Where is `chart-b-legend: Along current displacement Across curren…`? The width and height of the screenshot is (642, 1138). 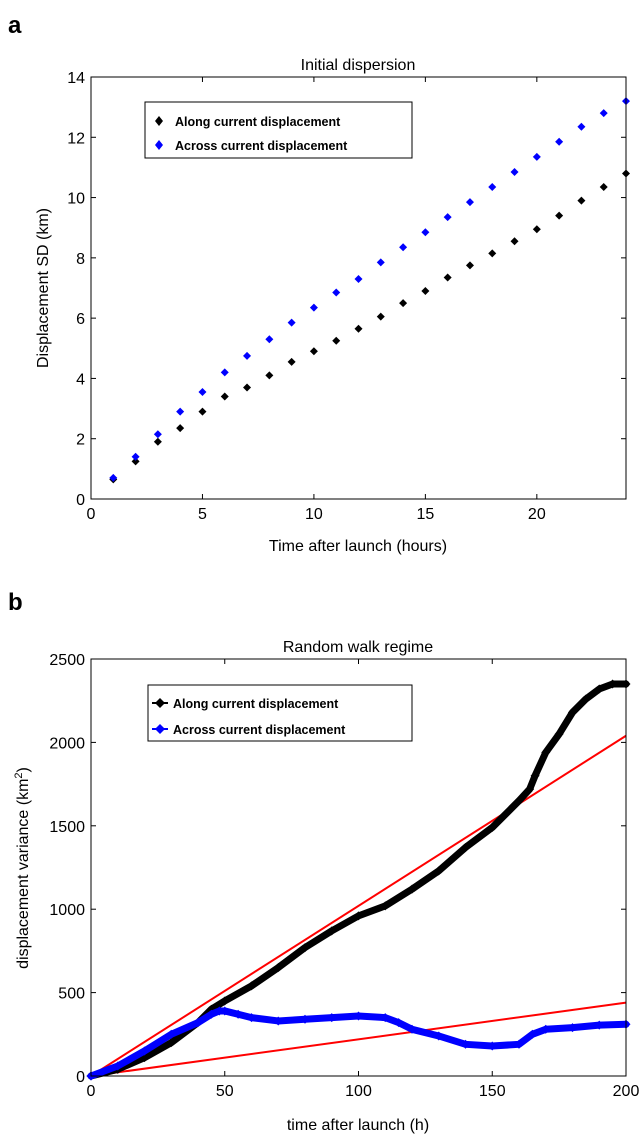
chart-b-legend: Along current displacement Across curren… is located at coordinates (280, 713).